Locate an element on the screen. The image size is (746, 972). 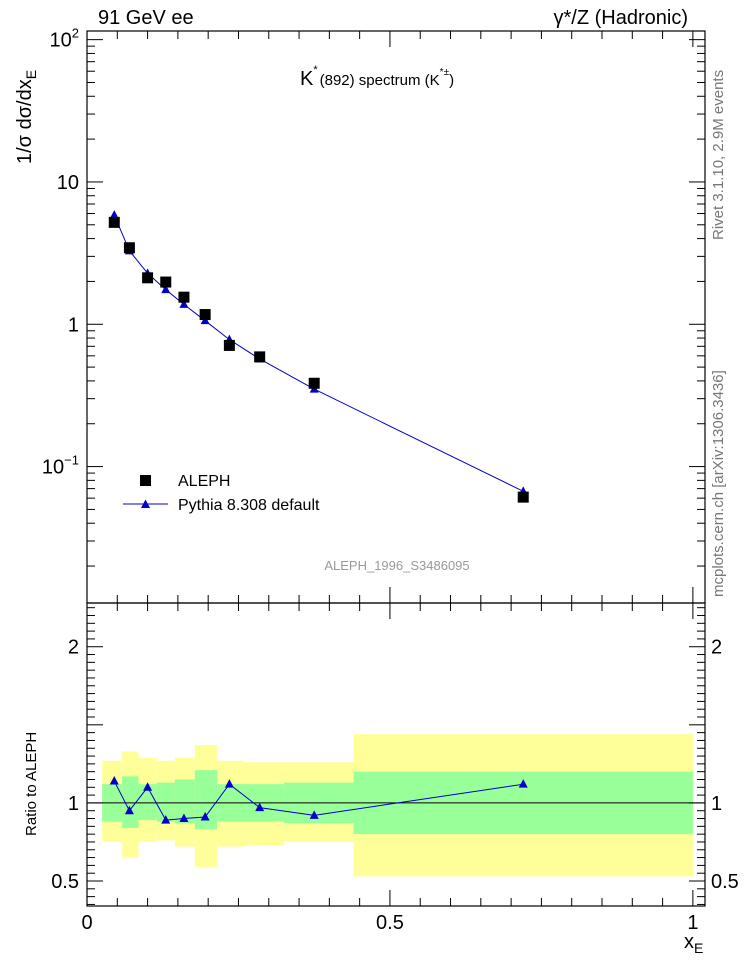
chart-title: K*(892) spectrum (K*±) is located at coordinates (377, 77).